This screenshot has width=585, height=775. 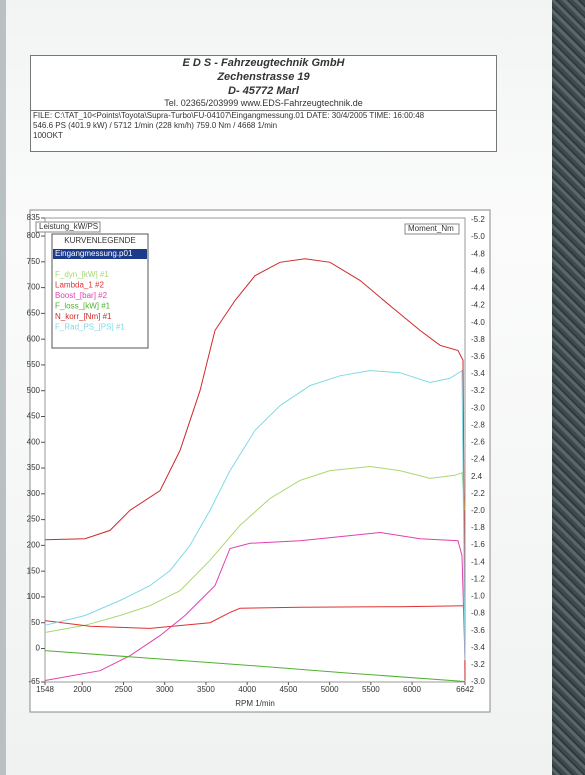 I want to click on y2-tick-label: 2.4, so click(x=477, y=476).